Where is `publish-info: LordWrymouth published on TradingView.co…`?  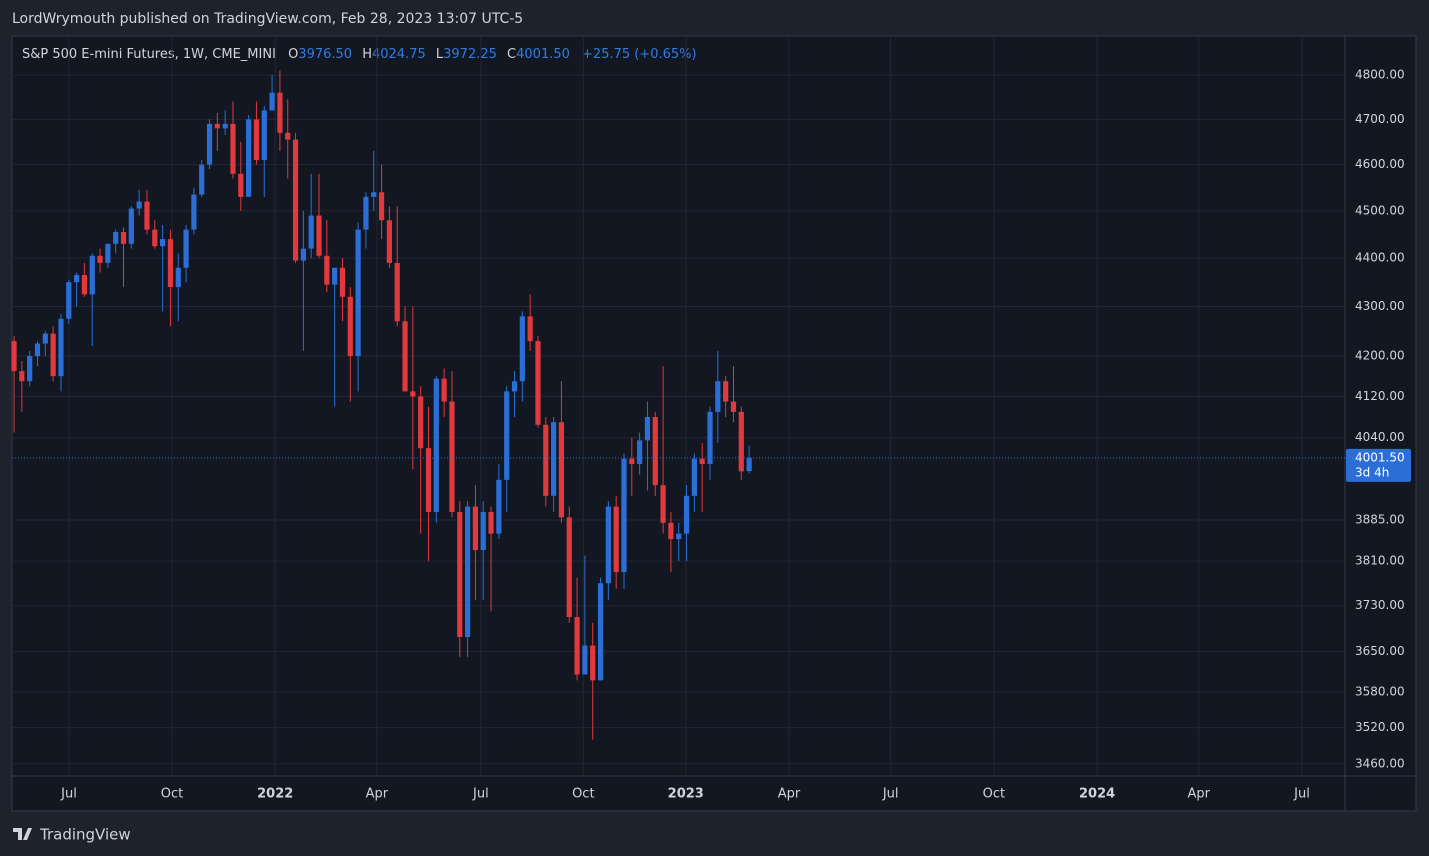 publish-info: LordWrymouth published on TradingView.co… is located at coordinates (267, 19).